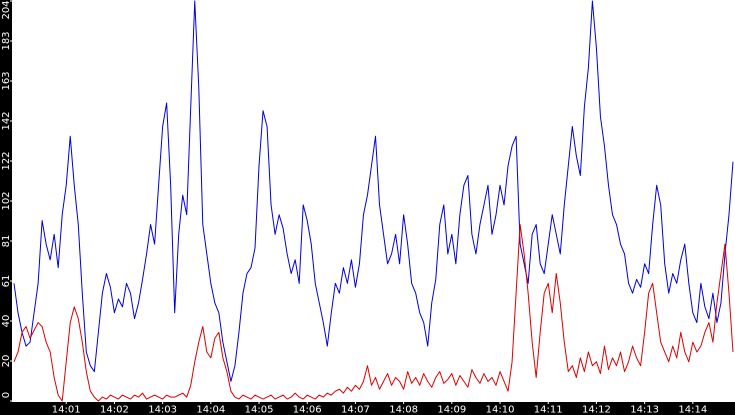 This screenshot has height=415, width=735. Describe the element at coordinates (500, 410) in the screenshot. I see `x-tick-label: 14:10` at that location.